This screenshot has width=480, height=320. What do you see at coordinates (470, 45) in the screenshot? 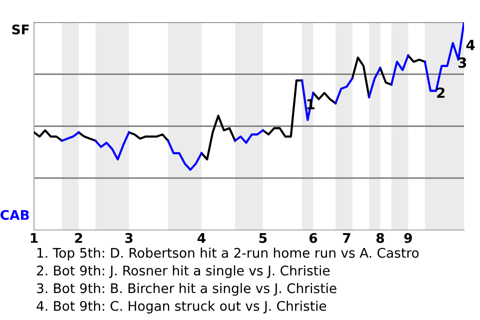
I see `text: 4` at bounding box center [470, 45].